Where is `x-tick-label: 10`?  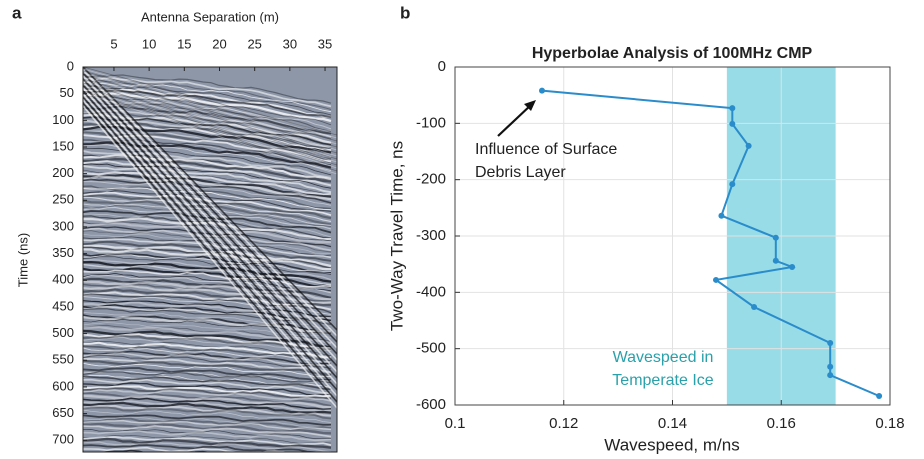 x-tick-label: 10 is located at coordinates (149, 43).